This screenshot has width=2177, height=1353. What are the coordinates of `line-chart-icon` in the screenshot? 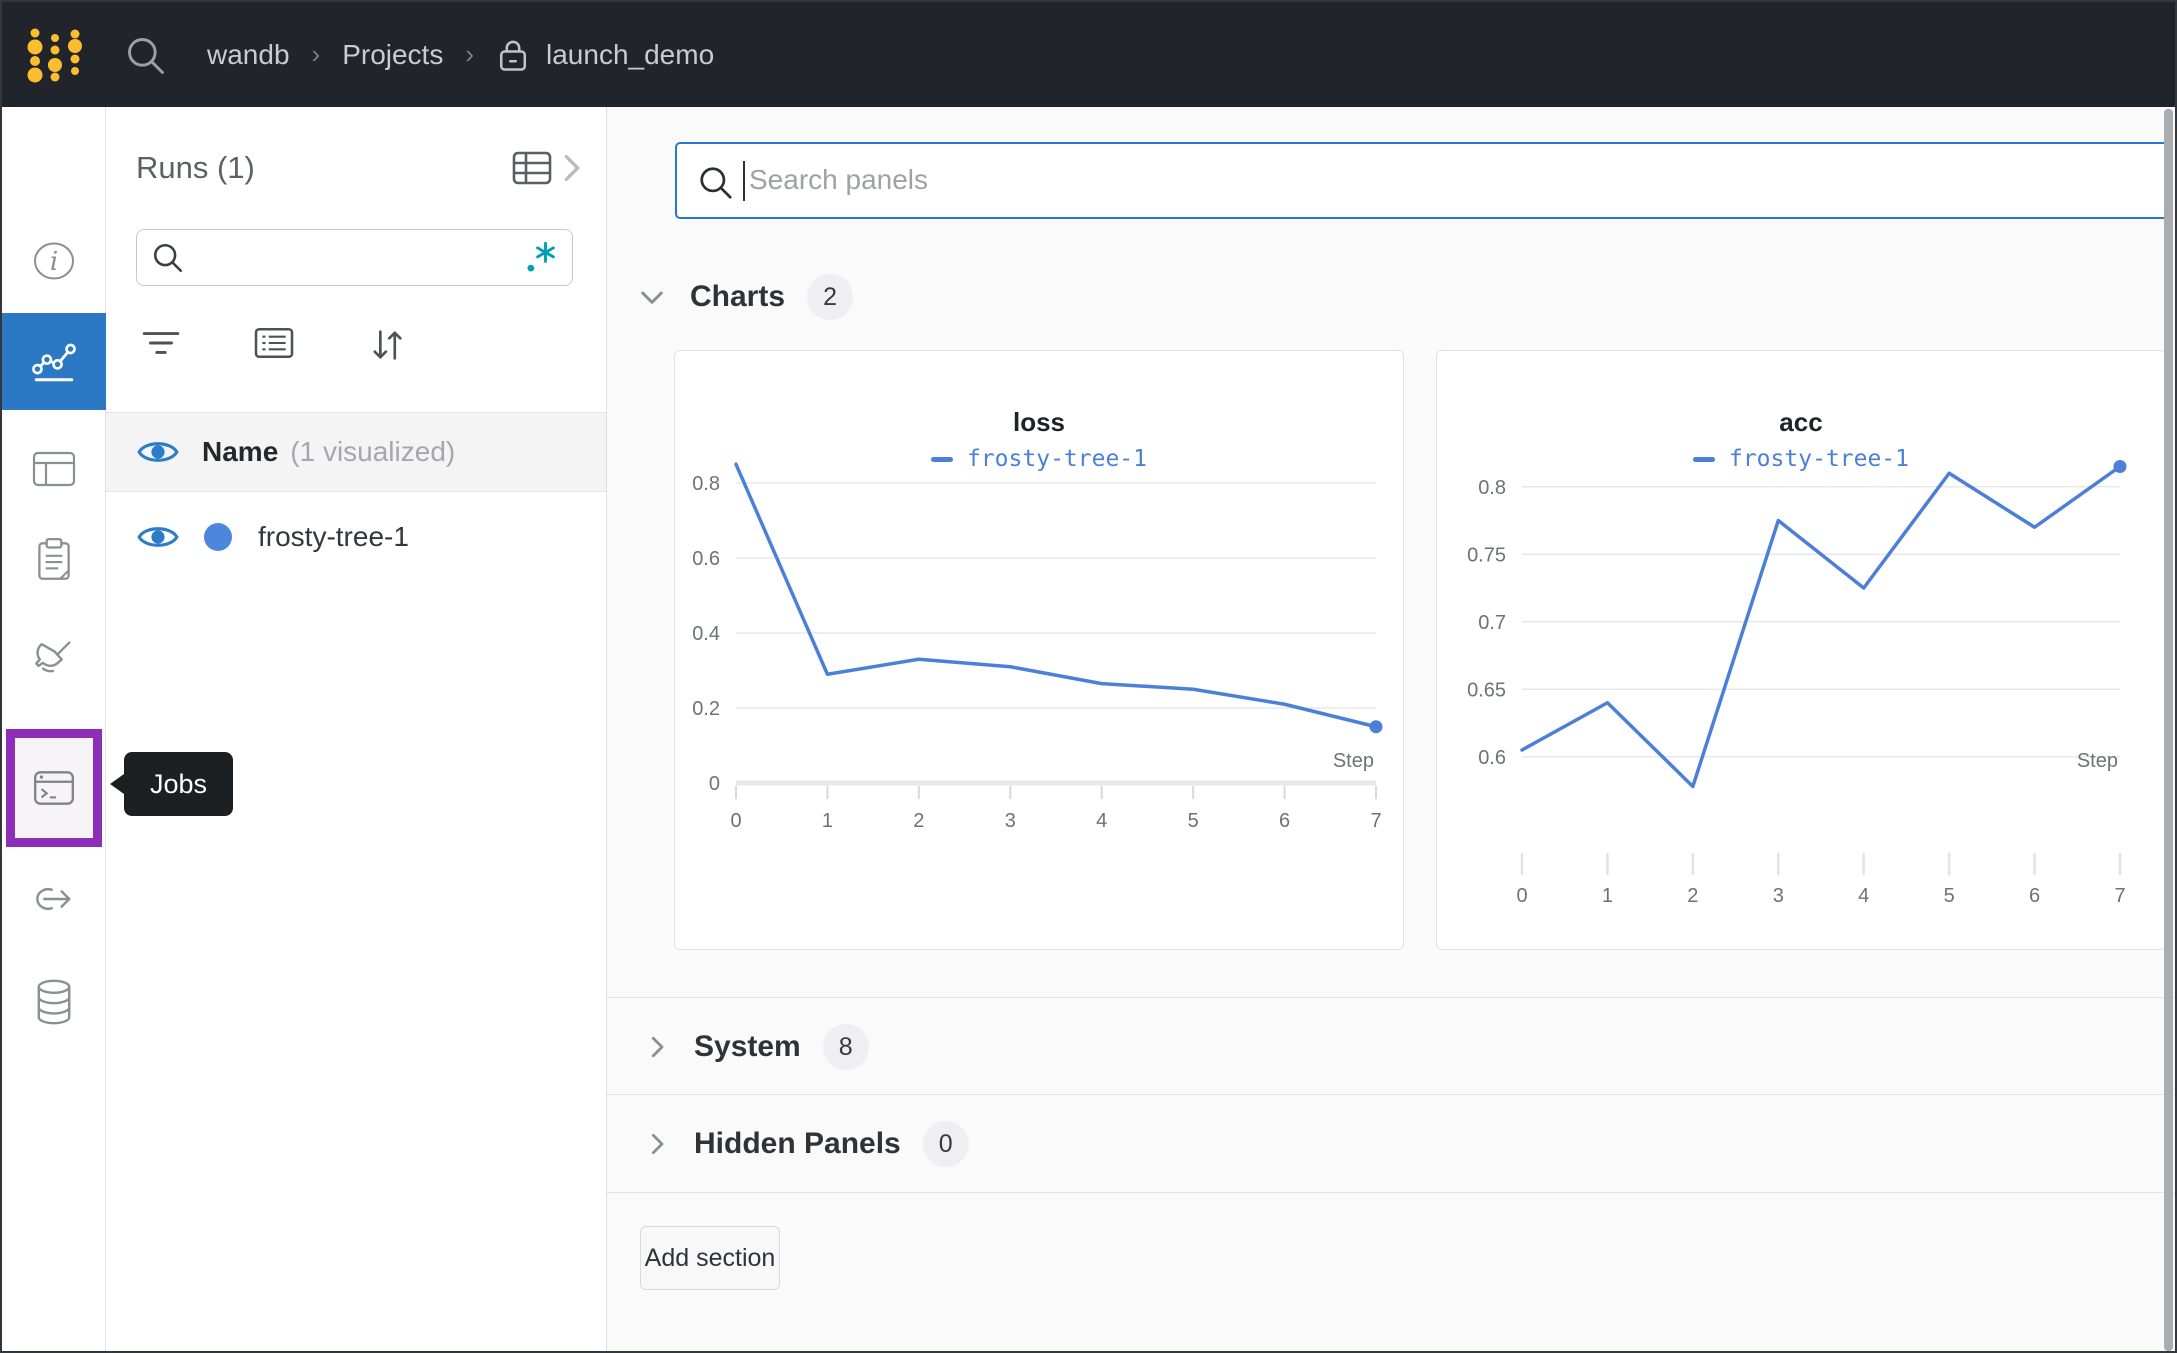 It's located at (54, 362).